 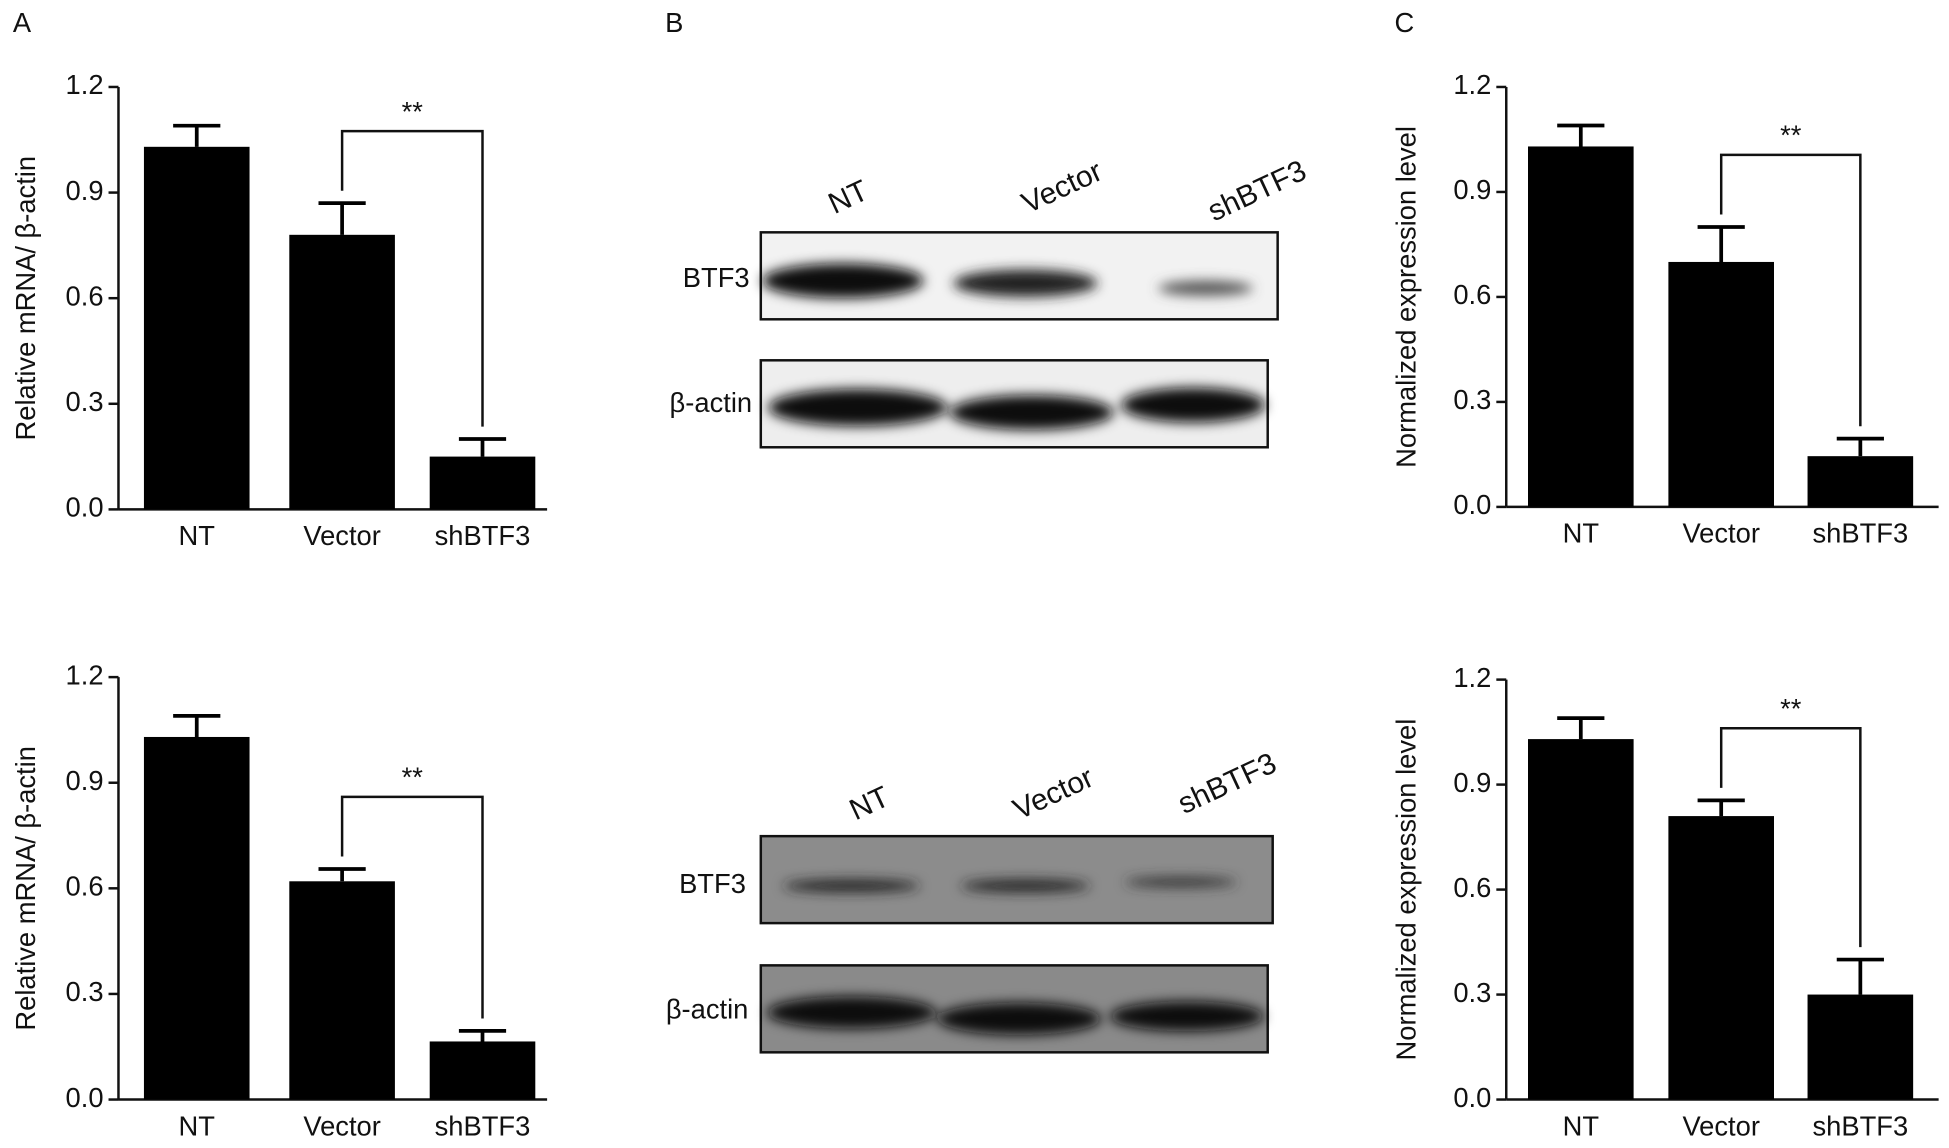 What do you see at coordinates (1404, 22) in the screenshot?
I see `panel-label: C` at bounding box center [1404, 22].